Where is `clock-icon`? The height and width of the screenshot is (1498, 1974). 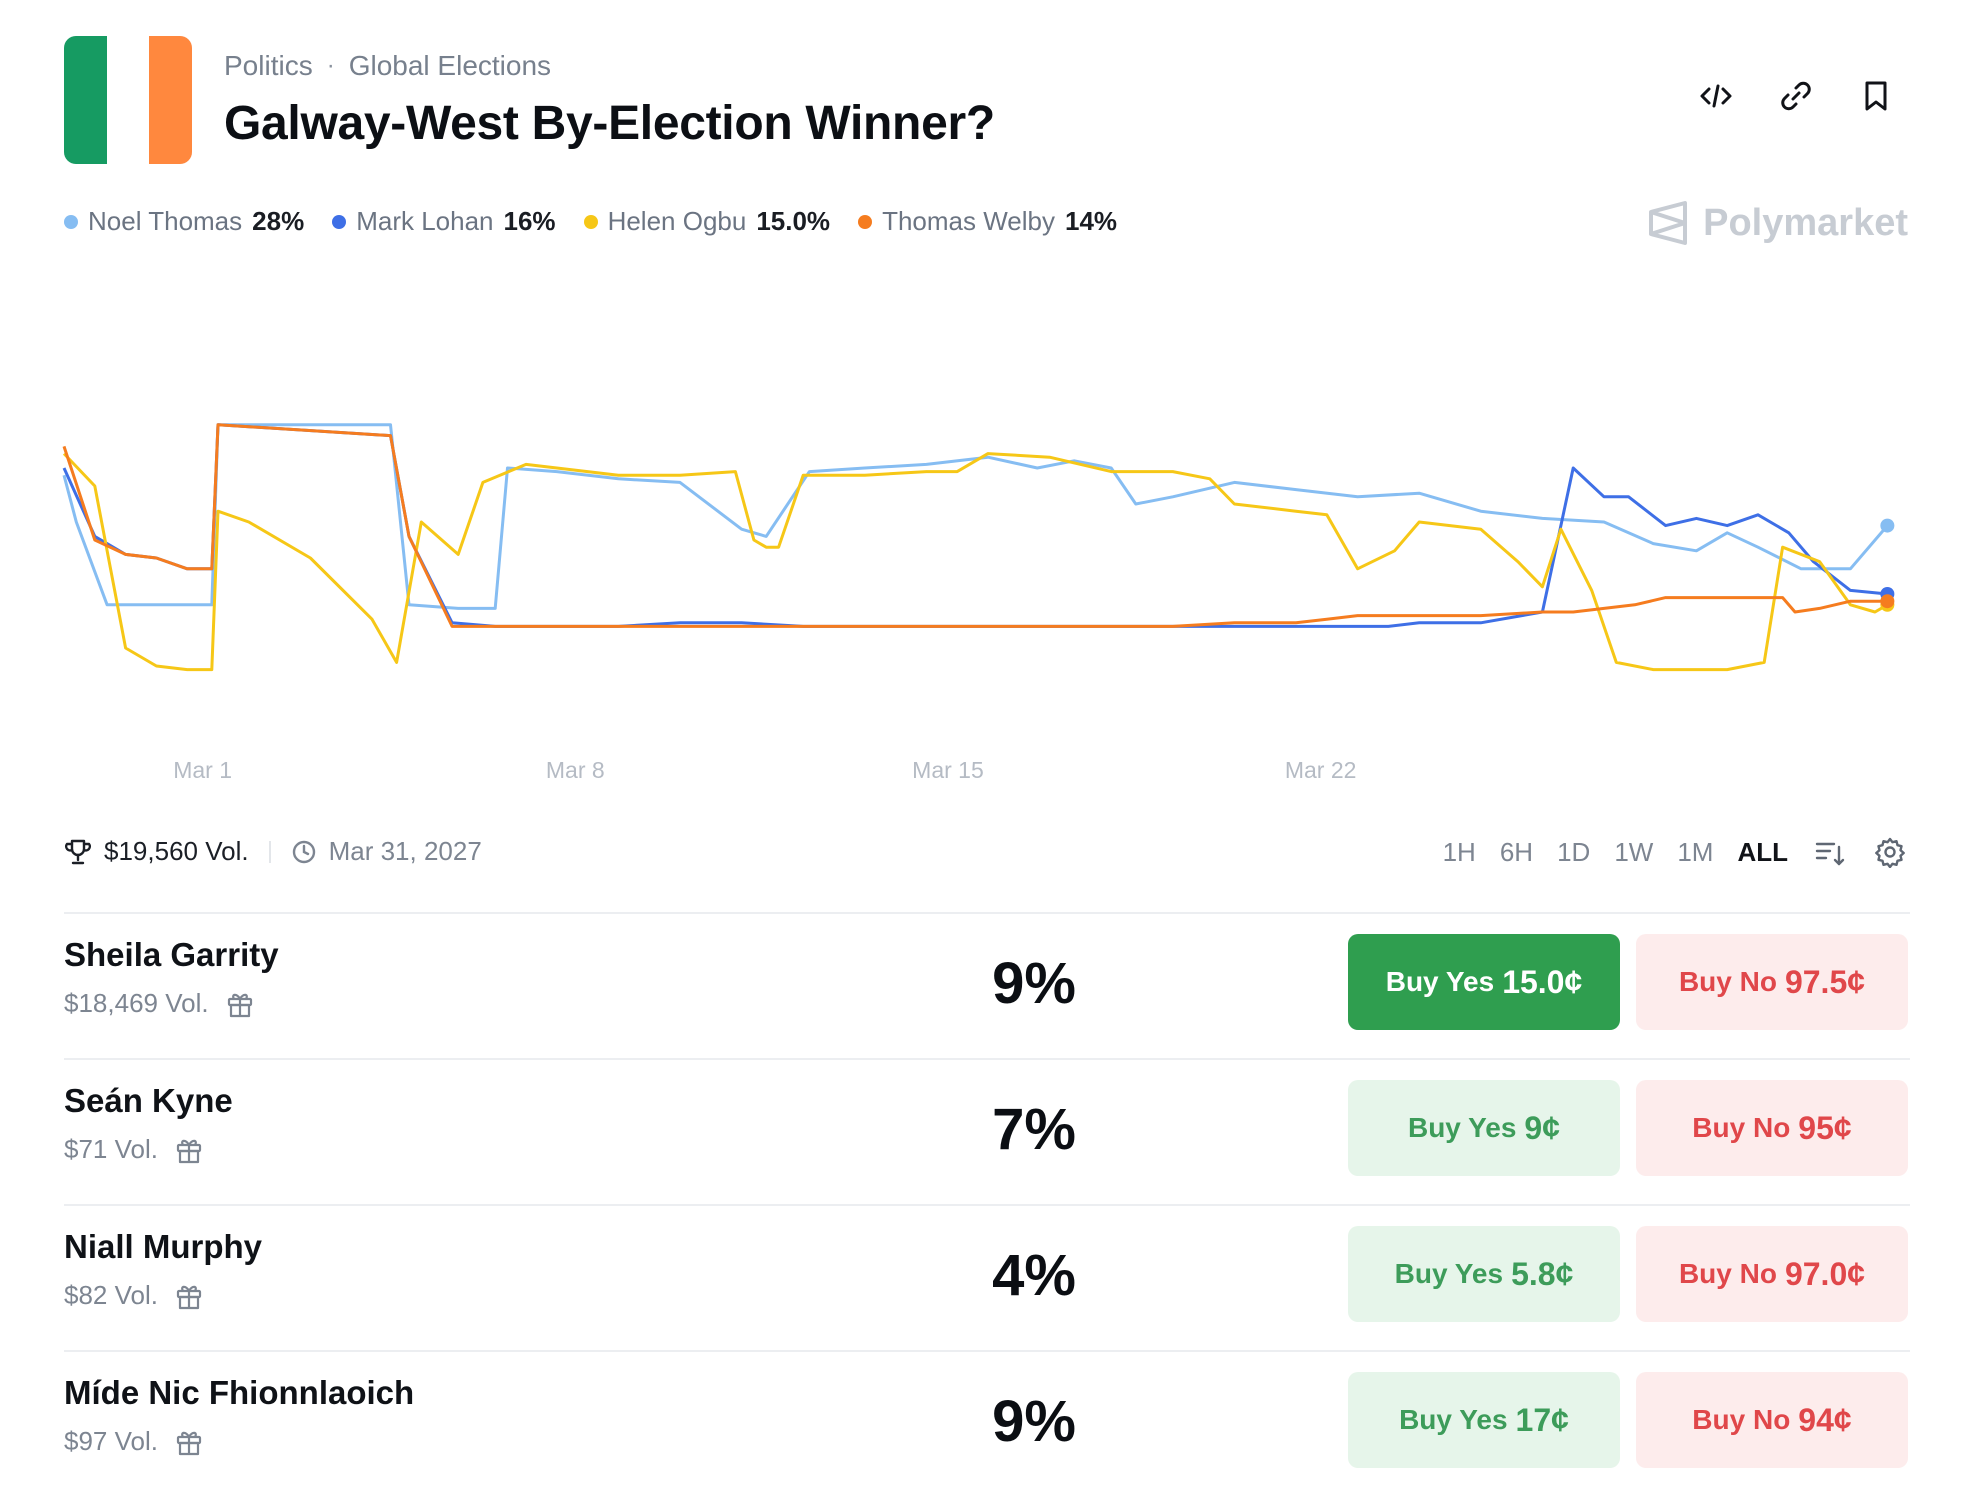
clock-icon is located at coordinates (303, 851).